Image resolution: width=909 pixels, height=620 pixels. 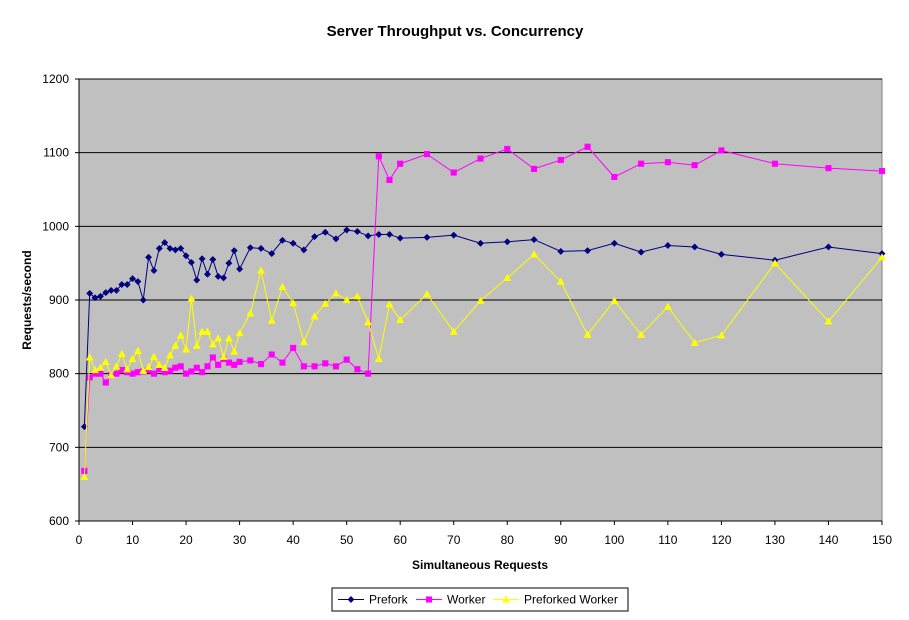 I want to click on x-tick-label: 130, so click(x=775, y=540).